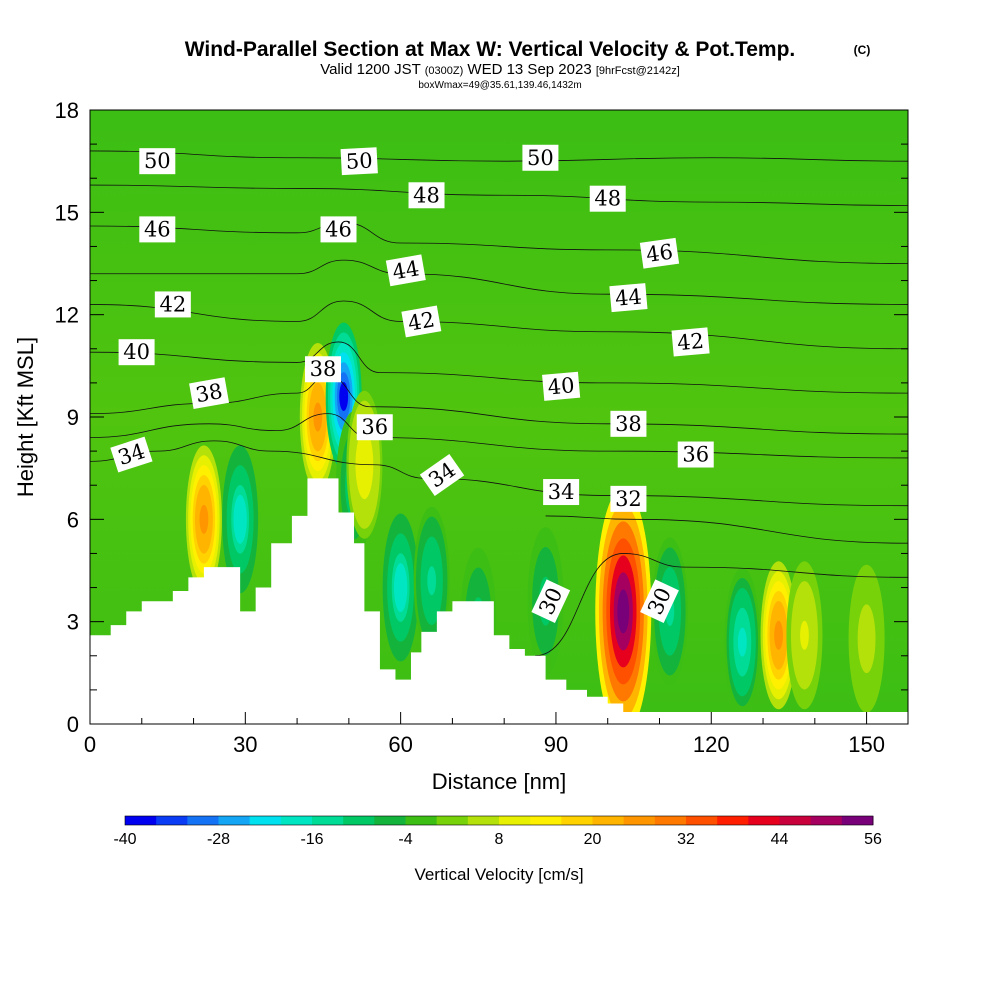  What do you see at coordinates (73, 519) in the screenshot?
I see `y-tick-label: 6` at bounding box center [73, 519].